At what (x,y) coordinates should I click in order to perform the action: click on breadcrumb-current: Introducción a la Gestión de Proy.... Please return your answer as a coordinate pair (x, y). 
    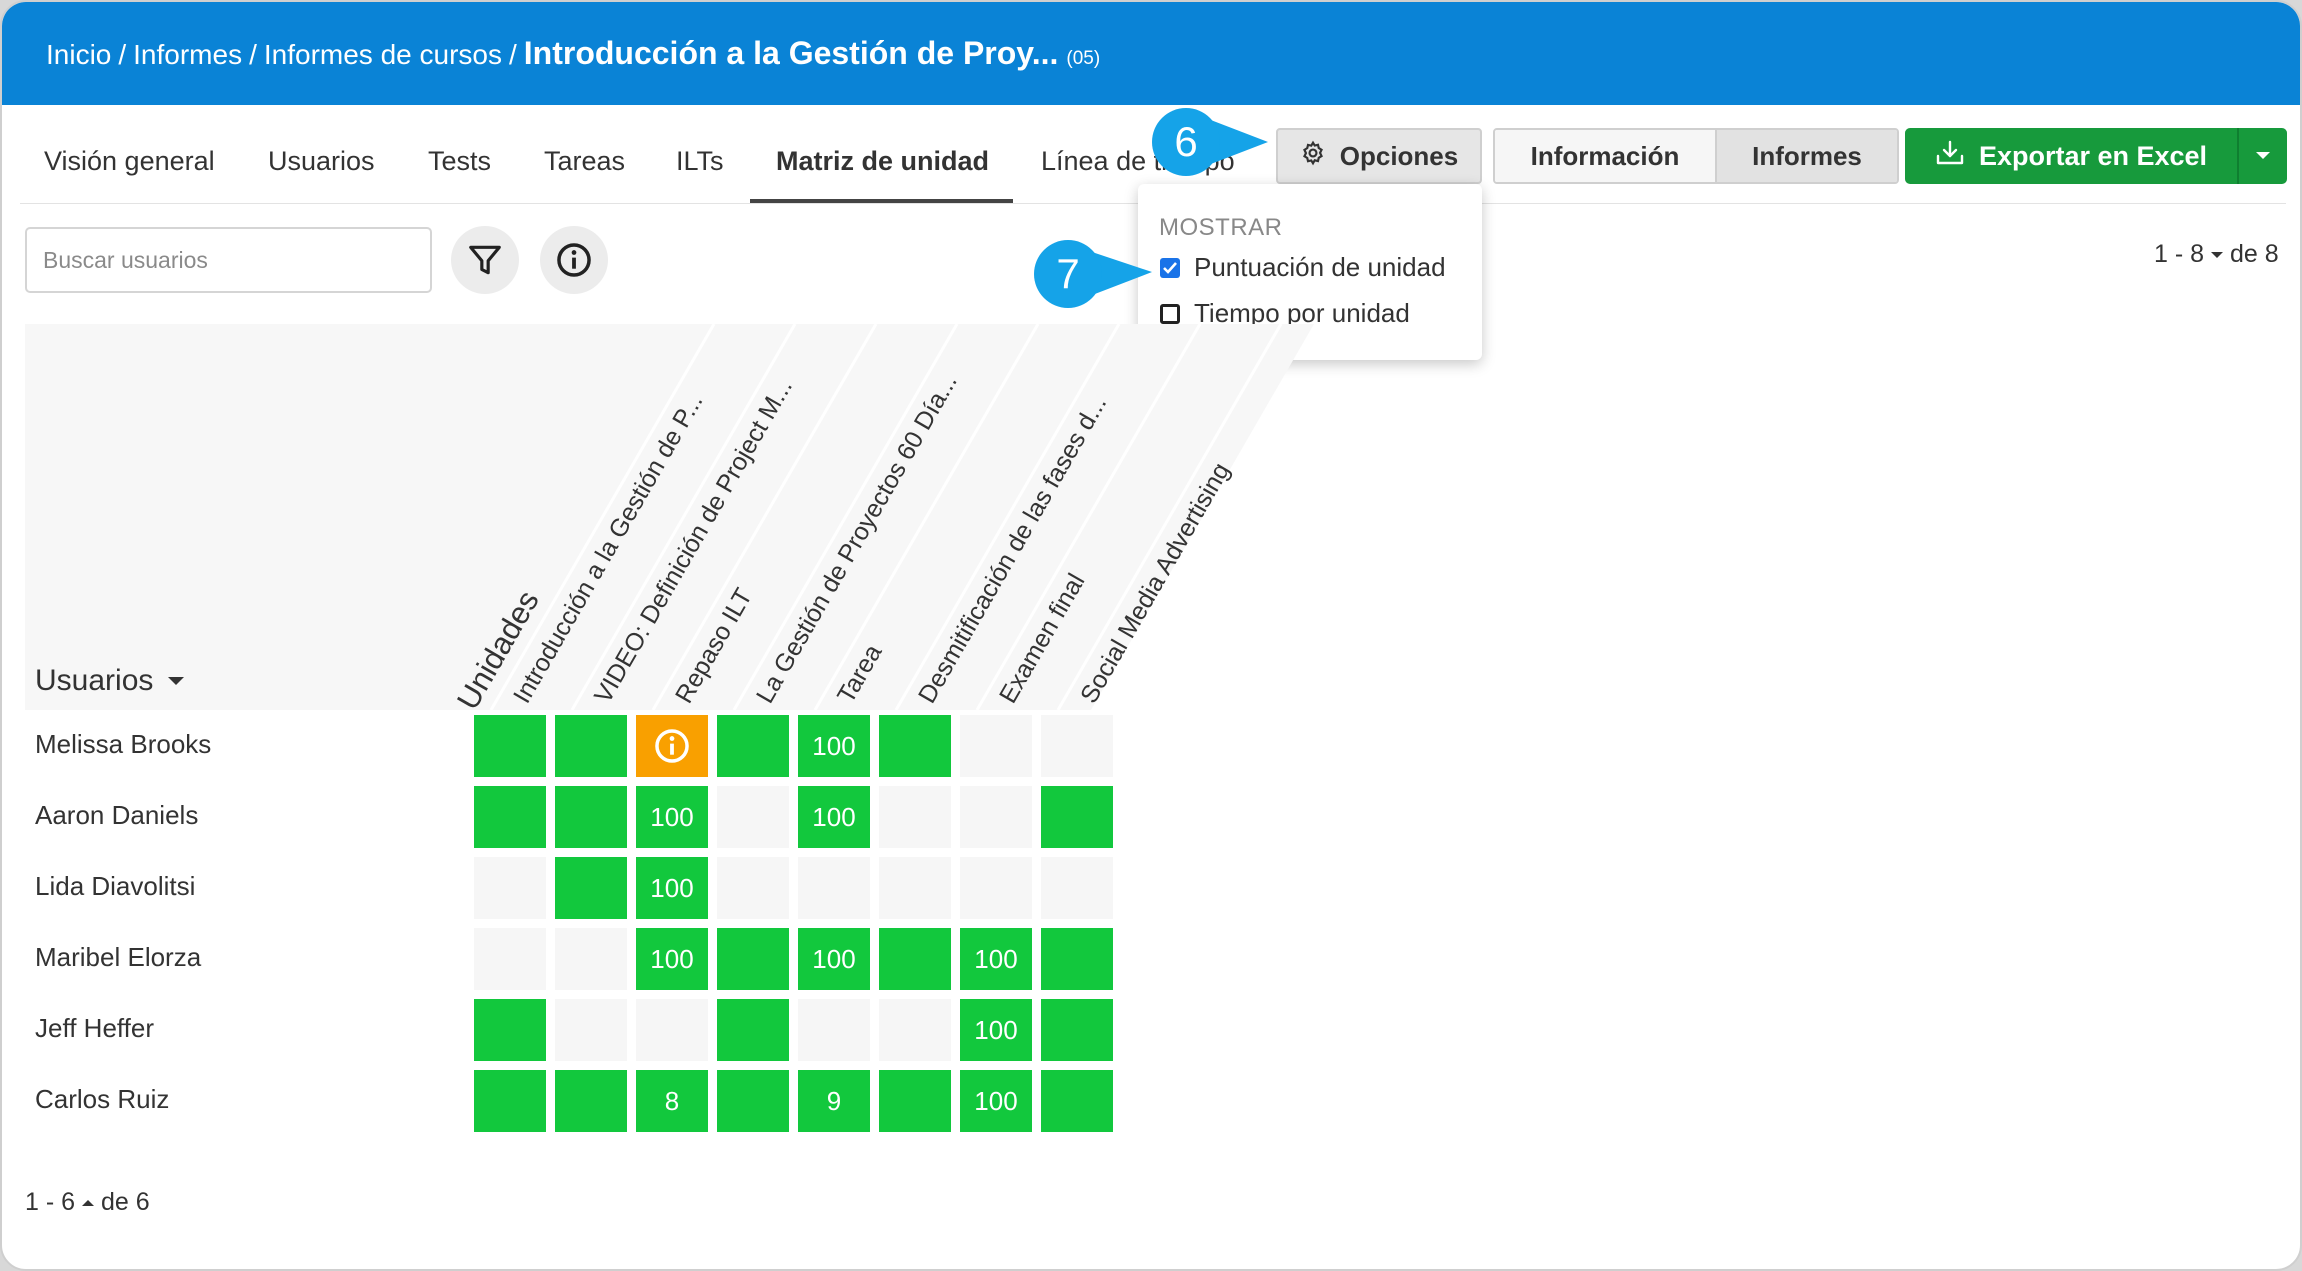
    Looking at the image, I should click on (791, 53).